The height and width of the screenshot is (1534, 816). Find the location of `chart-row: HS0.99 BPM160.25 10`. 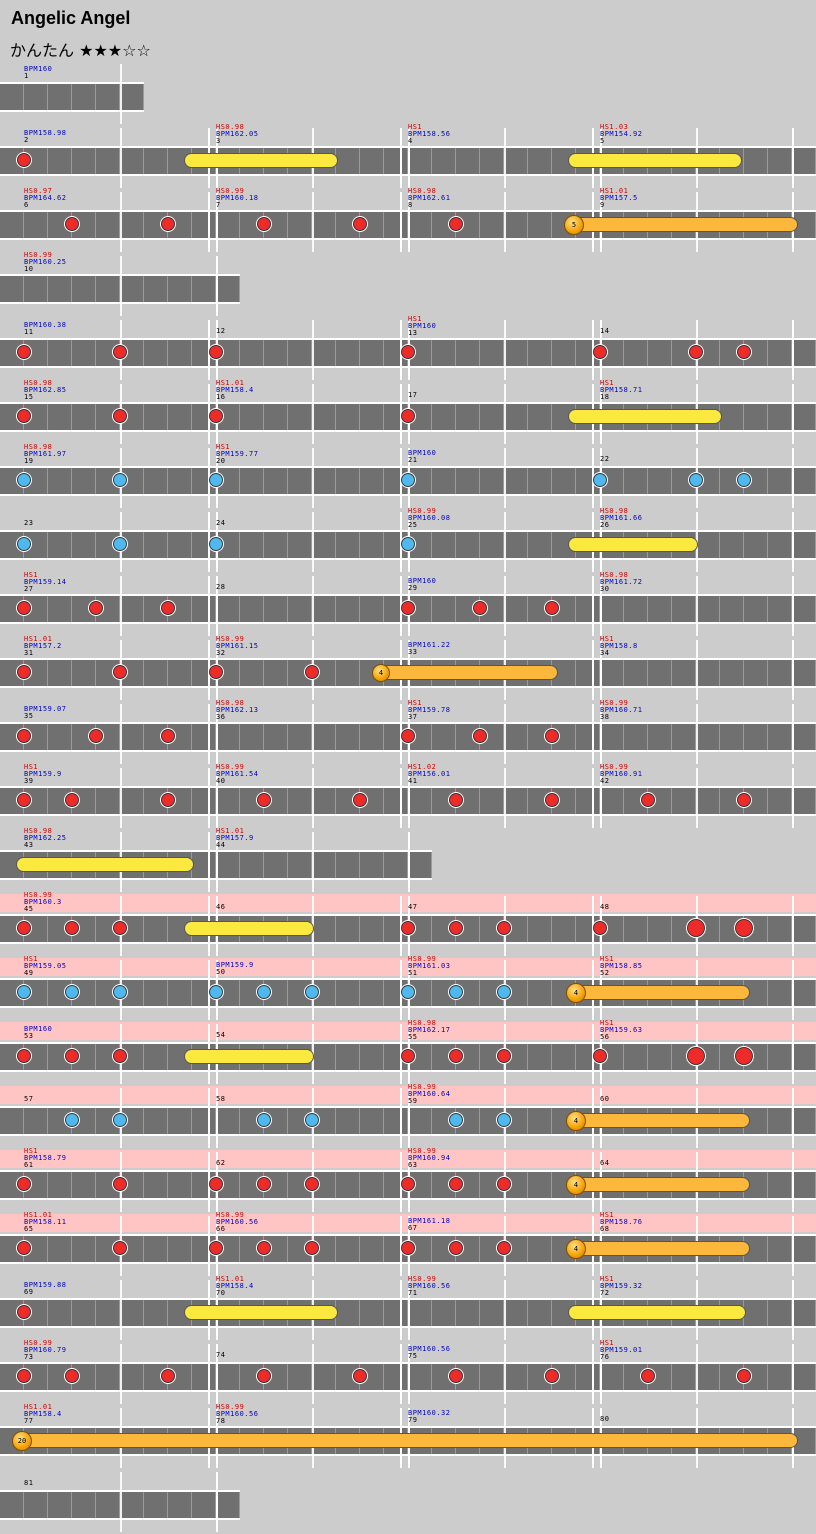

chart-row: HS0.99 BPM160.25 10 is located at coordinates (120, 284).